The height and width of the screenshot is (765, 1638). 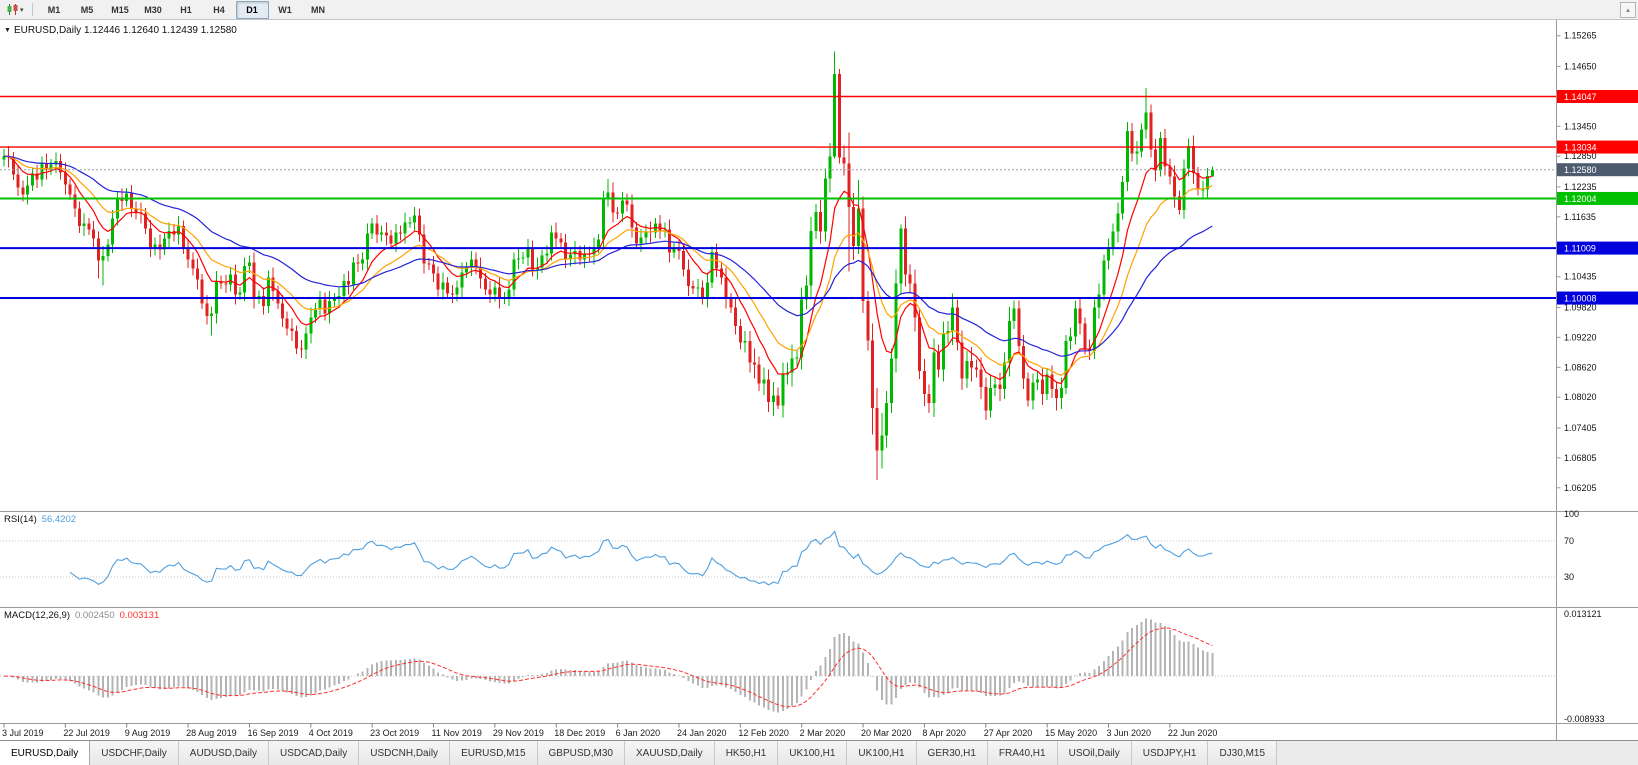 I want to click on chart-tab-12: FRA40,H1, so click(x=1022, y=753).